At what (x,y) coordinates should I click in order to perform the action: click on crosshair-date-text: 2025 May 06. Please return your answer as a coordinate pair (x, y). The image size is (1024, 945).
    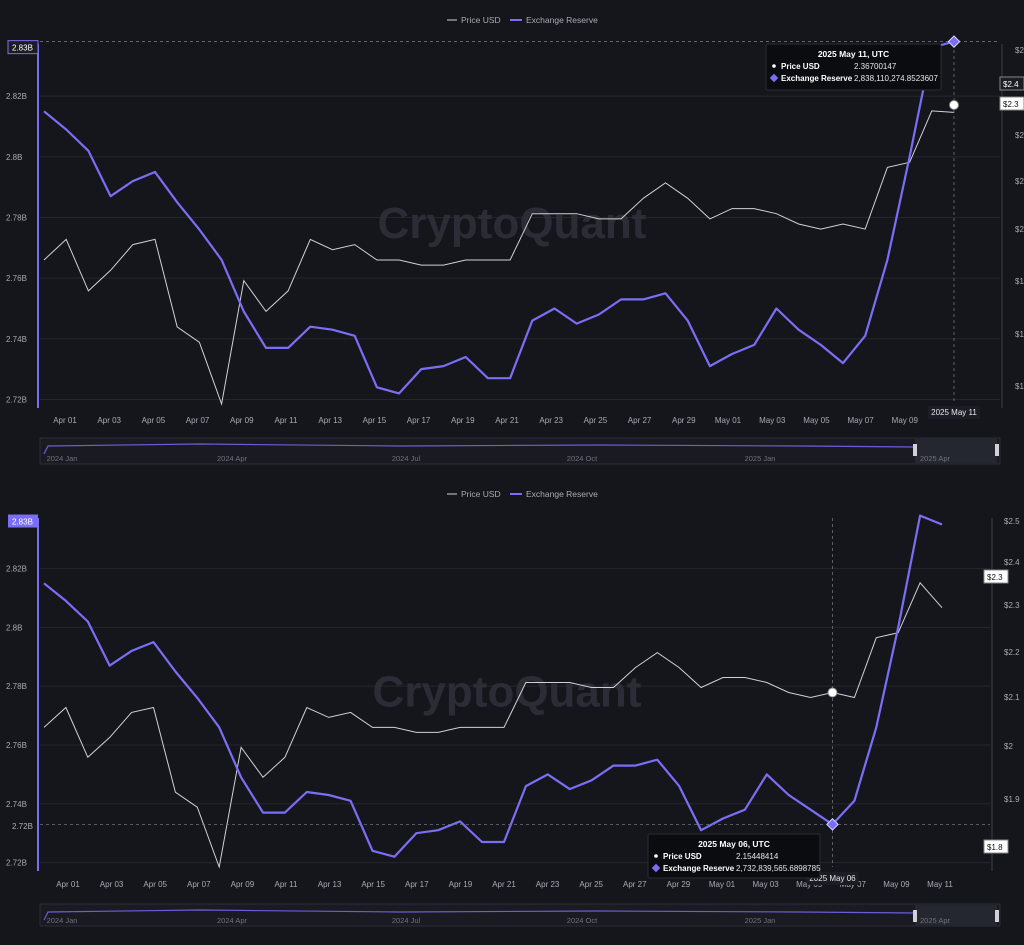
    Looking at the image, I should click on (832, 878).